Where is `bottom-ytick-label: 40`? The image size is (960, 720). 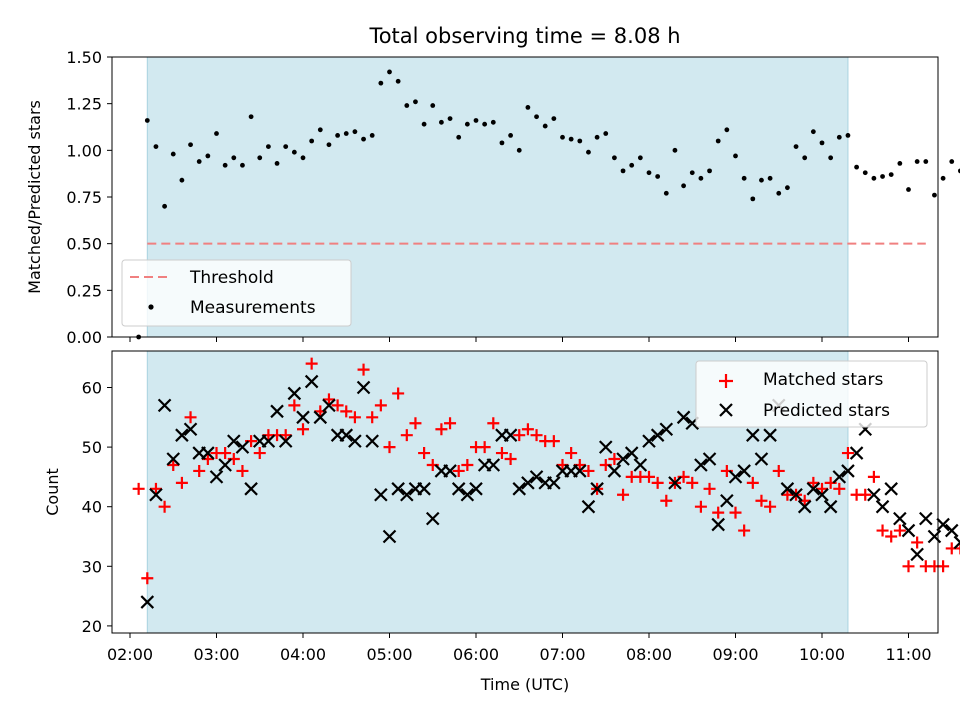 bottom-ytick-label: 40 is located at coordinates (92, 507).